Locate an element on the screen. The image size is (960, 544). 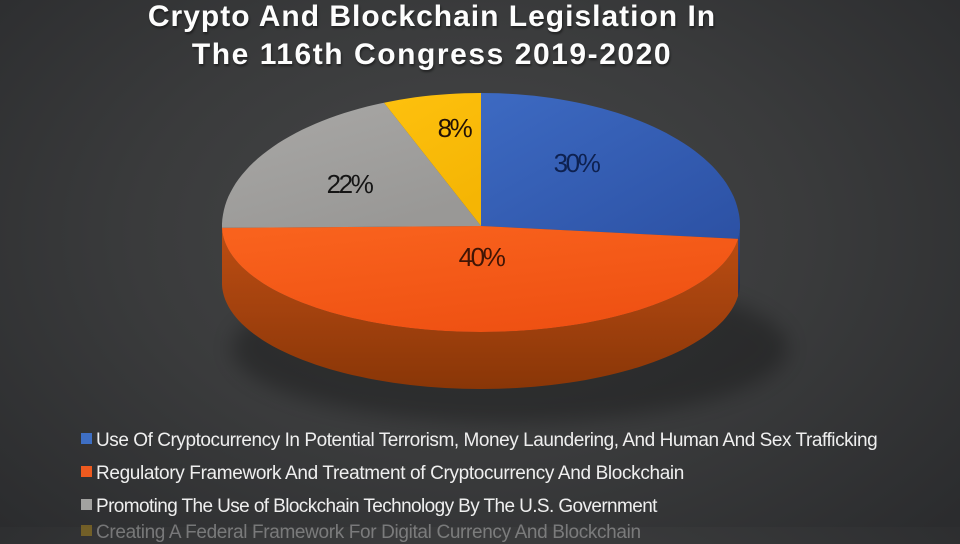
svg-text: 8% is located at coordinates (455, 128).